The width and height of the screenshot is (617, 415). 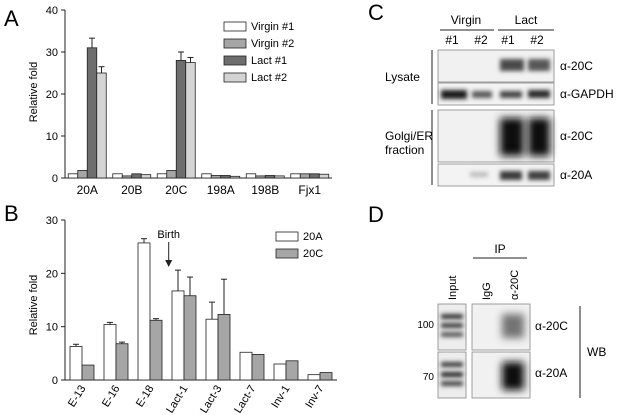 I want to click on chart-b-x-tick-label: Inv-1, so click(x=280, y=396).